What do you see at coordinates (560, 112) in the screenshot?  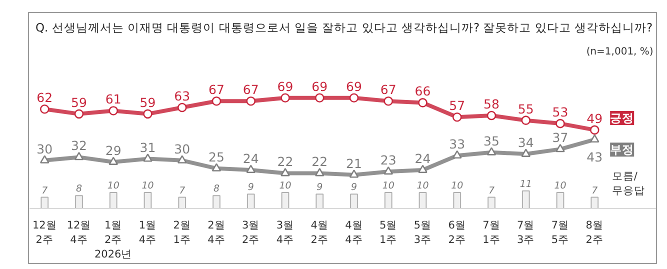 I see `data-label: 53` at bounding box center [560, 112].